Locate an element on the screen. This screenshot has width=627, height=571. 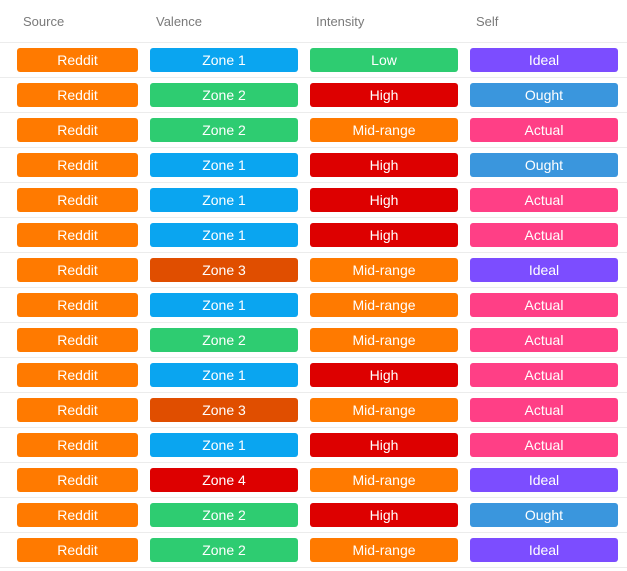
column-header-intensity: Intensity is located at coordinates (340, 21).